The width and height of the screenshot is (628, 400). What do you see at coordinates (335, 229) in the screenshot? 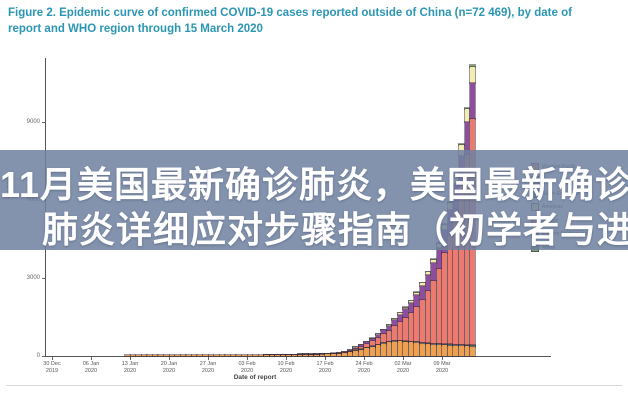
I see `banner-headline-line2: 肺炎详细应对步骤指南（初学者与进阶用` at bounding box center [335, 229].